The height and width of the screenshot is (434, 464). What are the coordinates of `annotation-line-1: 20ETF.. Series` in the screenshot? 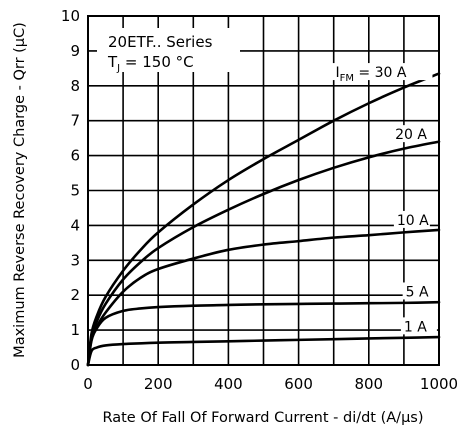 It's located at (160, 42).